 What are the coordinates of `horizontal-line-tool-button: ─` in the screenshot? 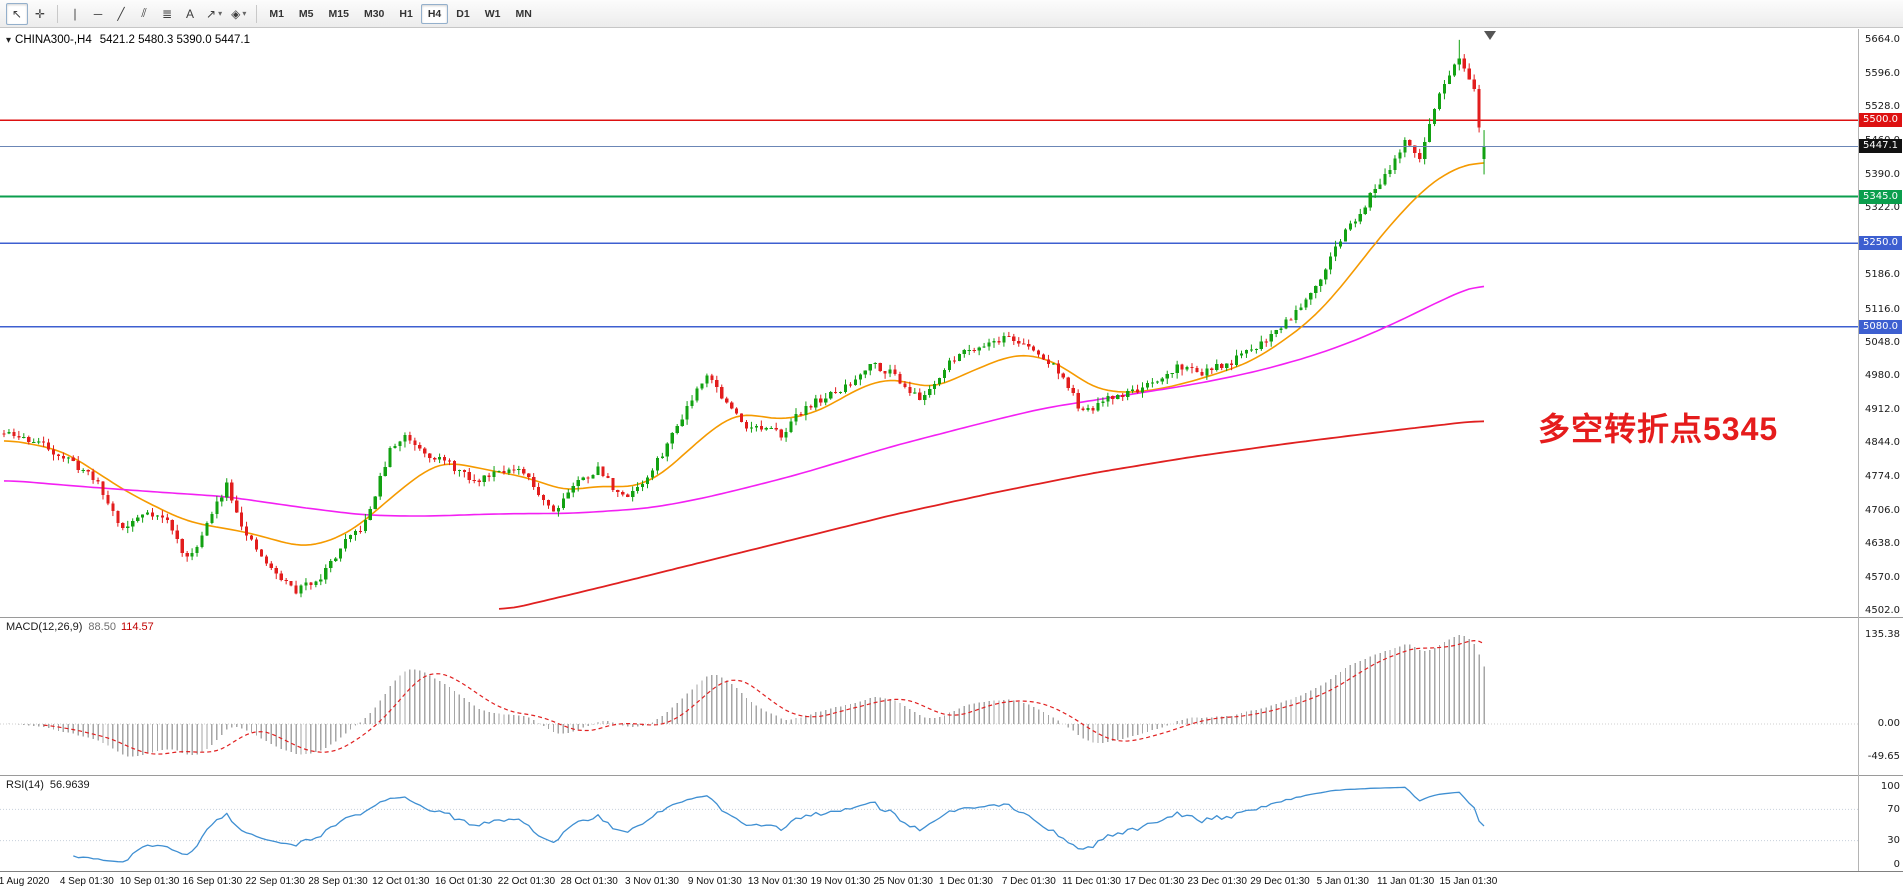 It's located at (98, 14).